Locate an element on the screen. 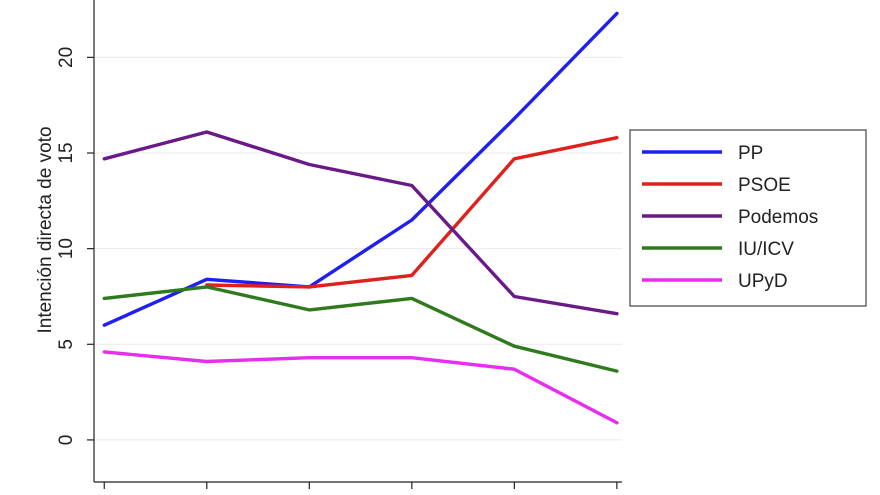 Image resolution: width=880 pixels, height=495 pixels. y-tick-label: 0 is located at coordinates (66, 440).